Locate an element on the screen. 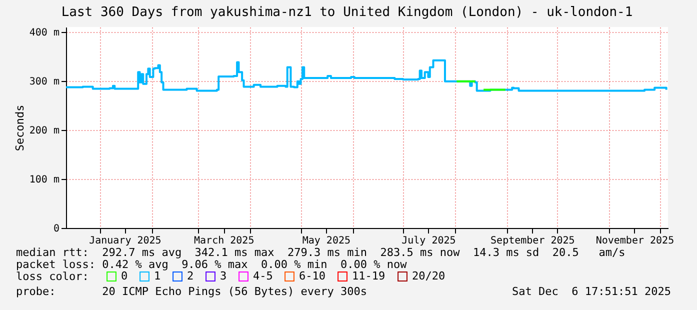  y-tick-label: 200 m is located at coordinates (44, 130).